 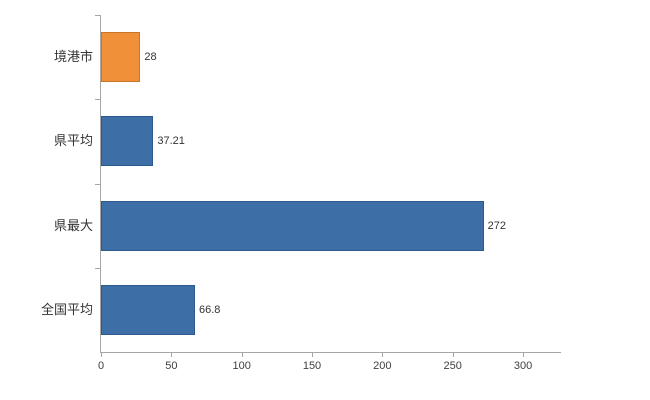 I want to click on value-label: 37.21, so click(x=171, y=141).